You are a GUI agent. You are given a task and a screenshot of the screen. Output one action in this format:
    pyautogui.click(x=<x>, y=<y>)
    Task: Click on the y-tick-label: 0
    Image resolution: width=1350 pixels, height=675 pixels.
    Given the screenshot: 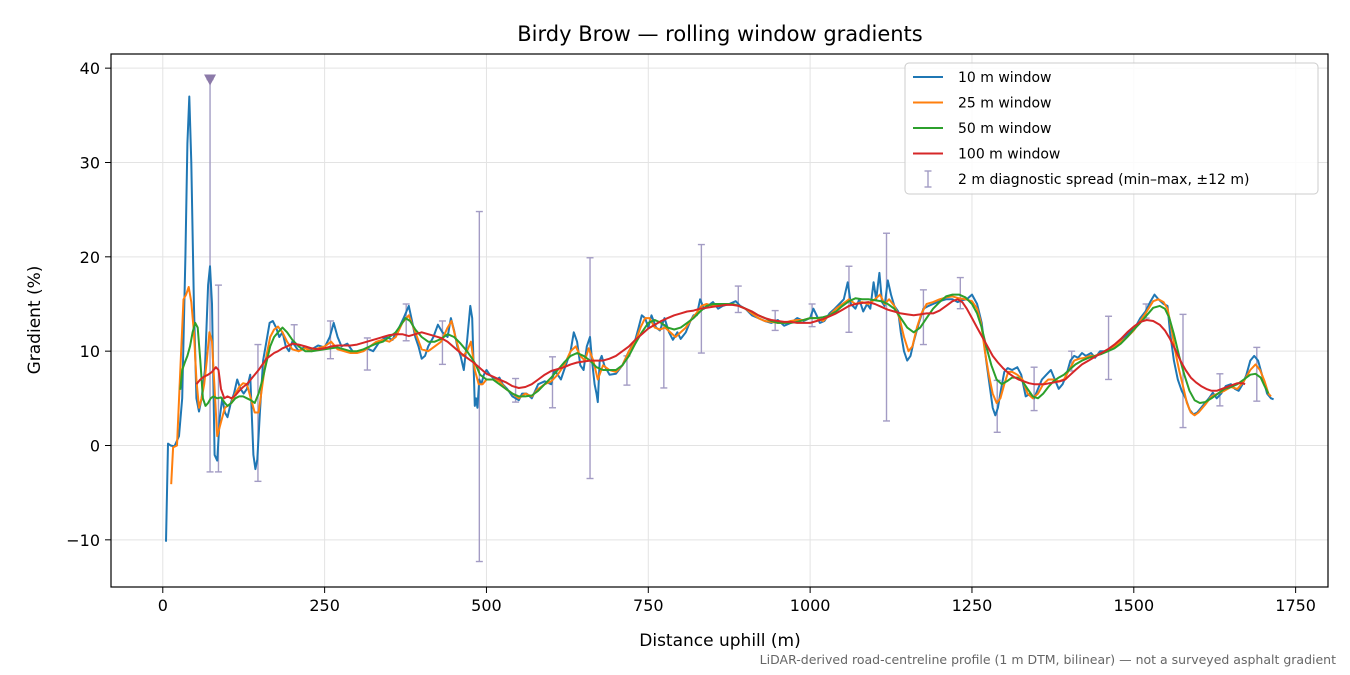 What is the action you would take?
    pyautogui.click(x=95, y=445)
    